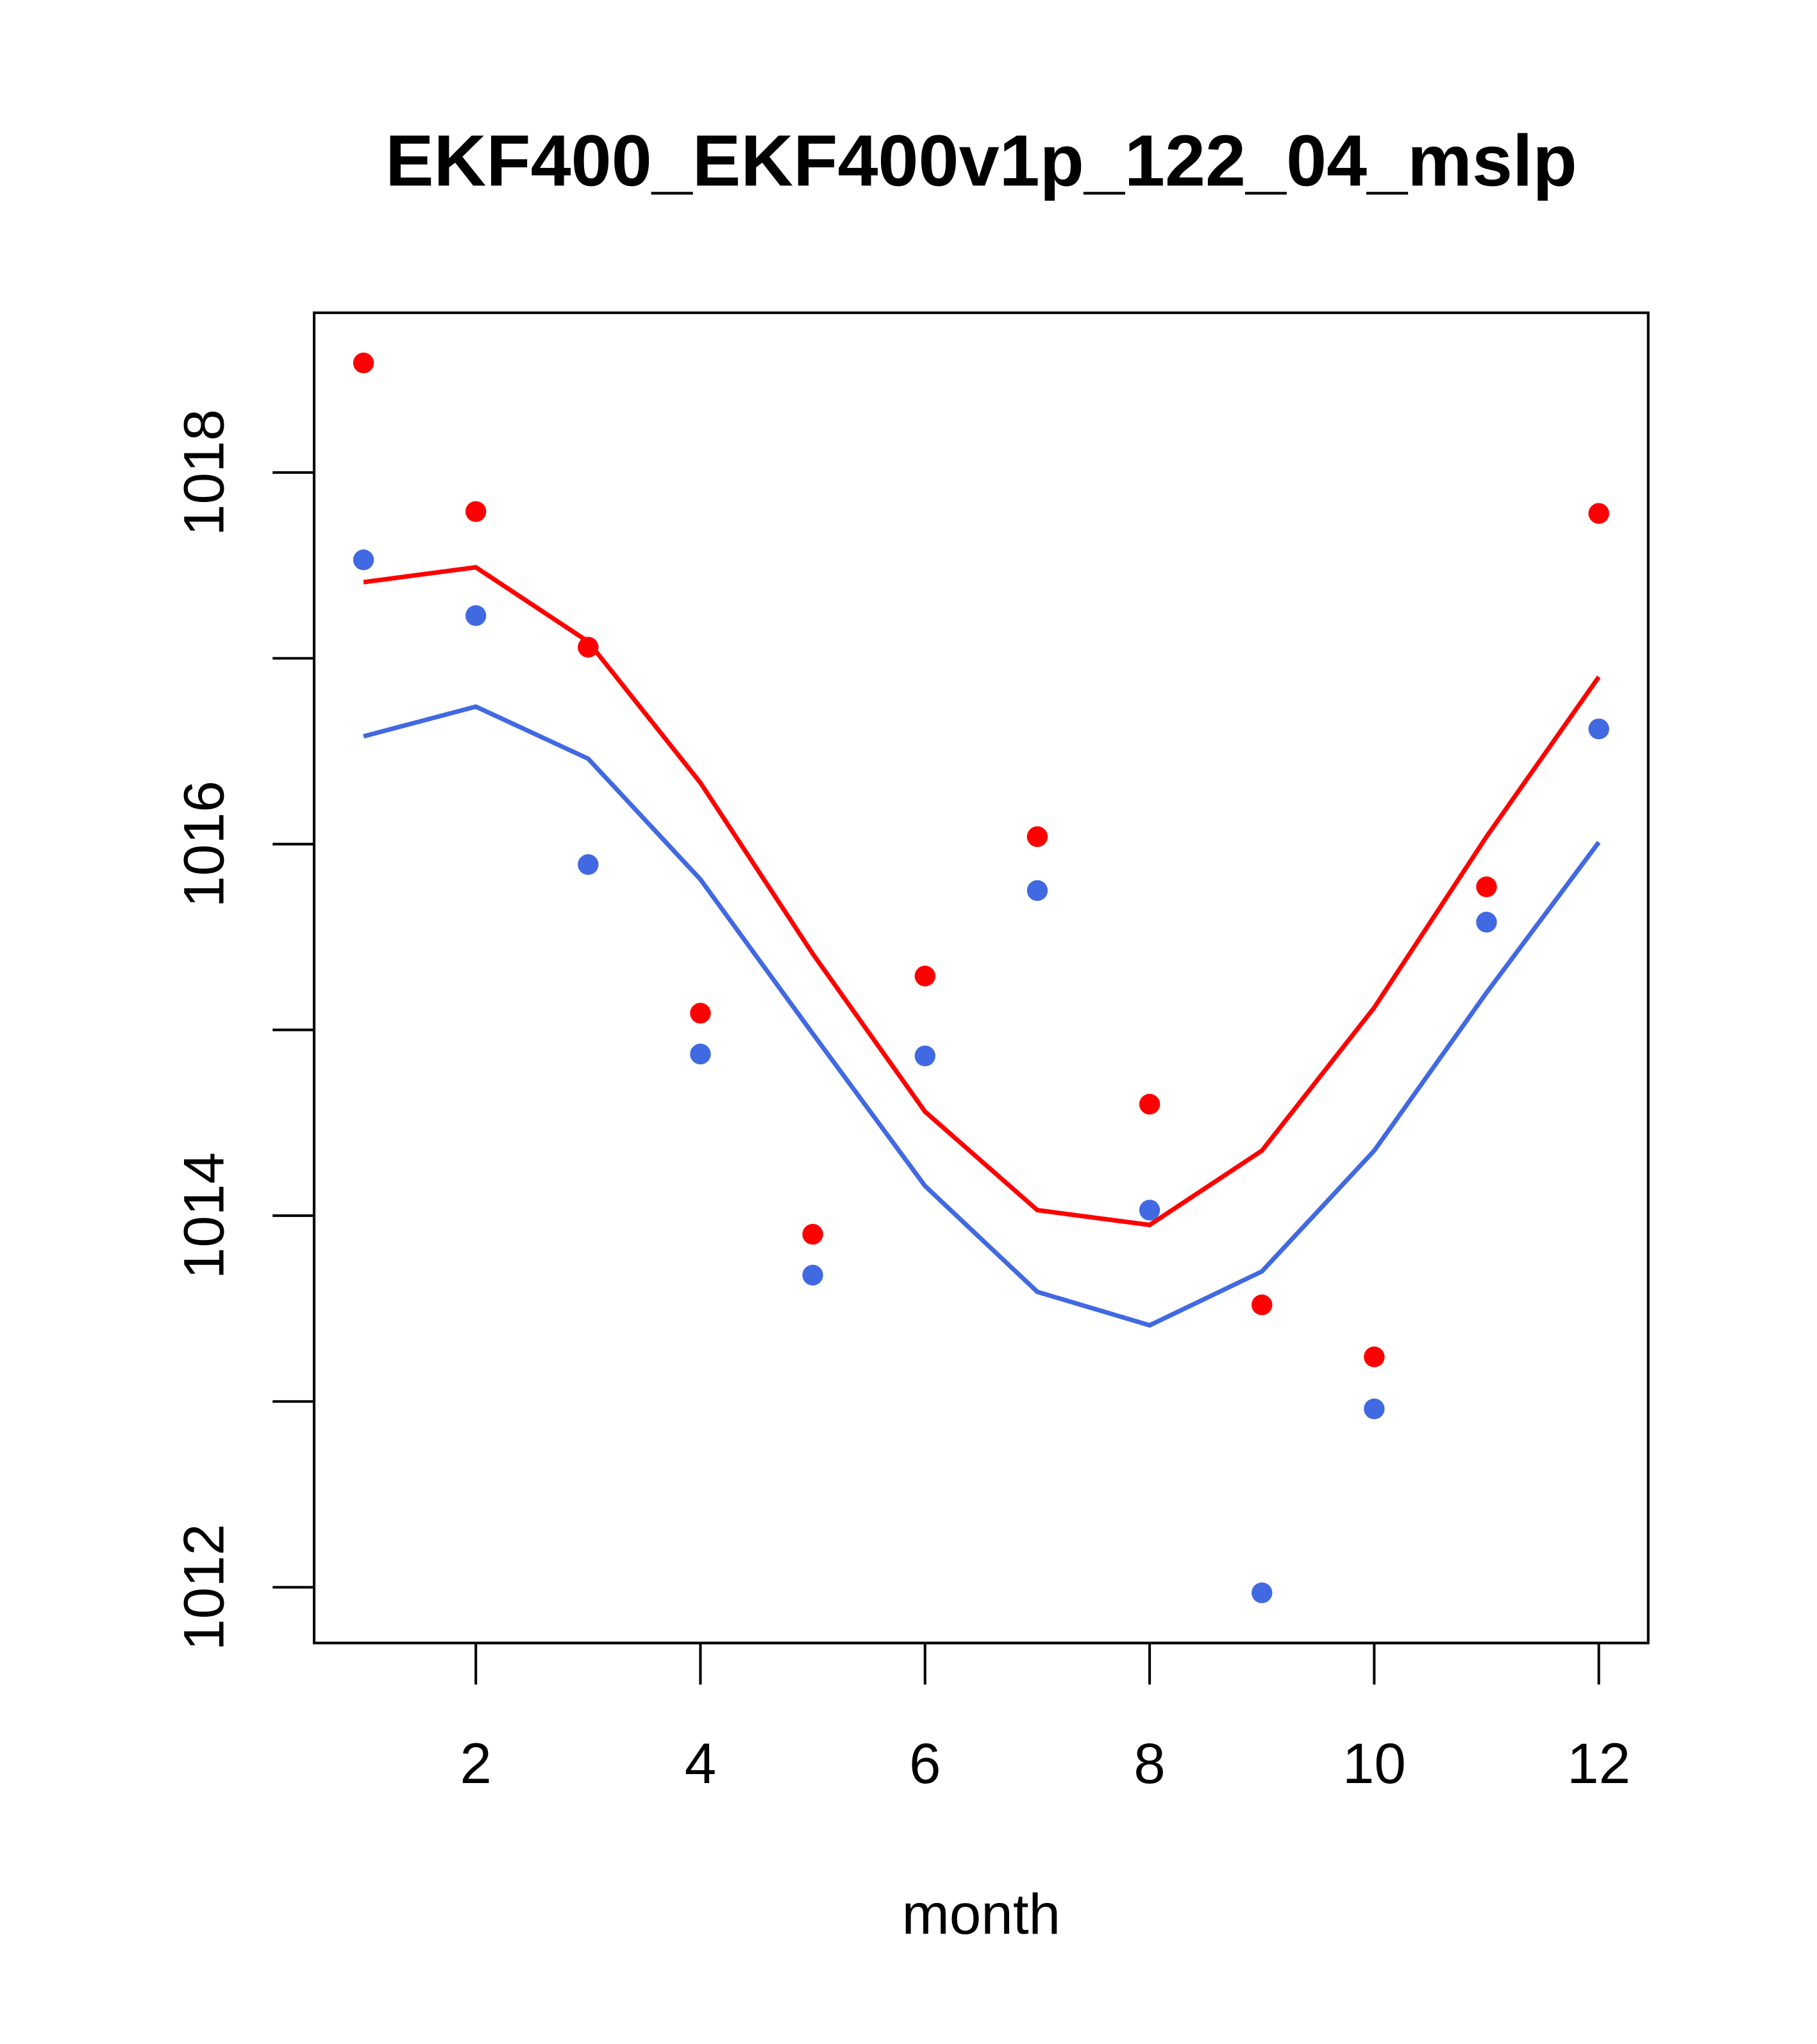  What do you see at coordinates (203, 843) in the screenshot?
I see `y-tick-label: 1016` at bounding box center [203, 843].